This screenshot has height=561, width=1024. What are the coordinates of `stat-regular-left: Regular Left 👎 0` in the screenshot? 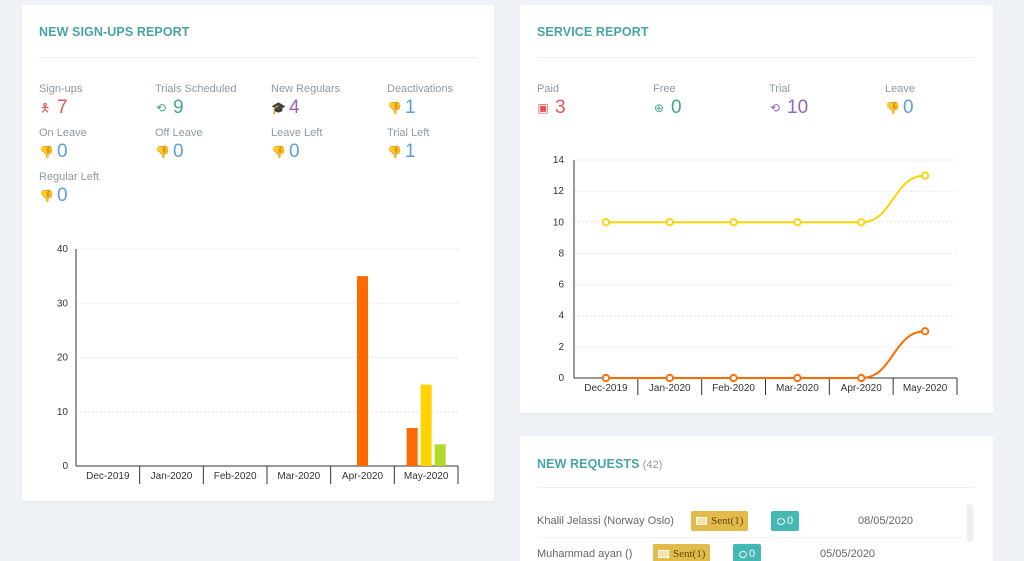 It's located at (94, 189).